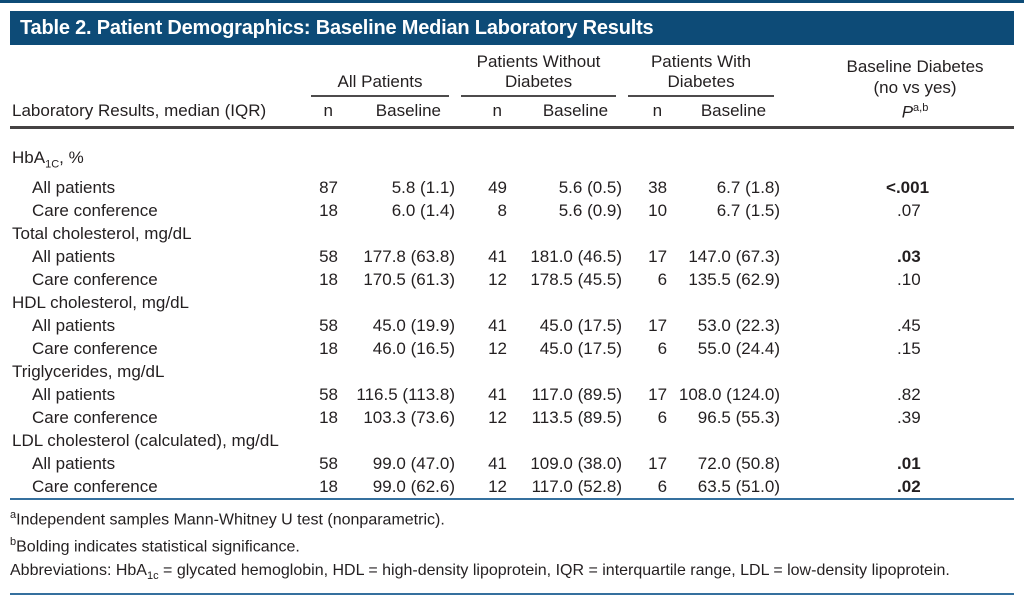 This screenshot has width=1024, height=606. Describe the element at coordinates (739, 486) in the screenshot. I see `baseline-cell: 63.5 (51.0)` at that location.